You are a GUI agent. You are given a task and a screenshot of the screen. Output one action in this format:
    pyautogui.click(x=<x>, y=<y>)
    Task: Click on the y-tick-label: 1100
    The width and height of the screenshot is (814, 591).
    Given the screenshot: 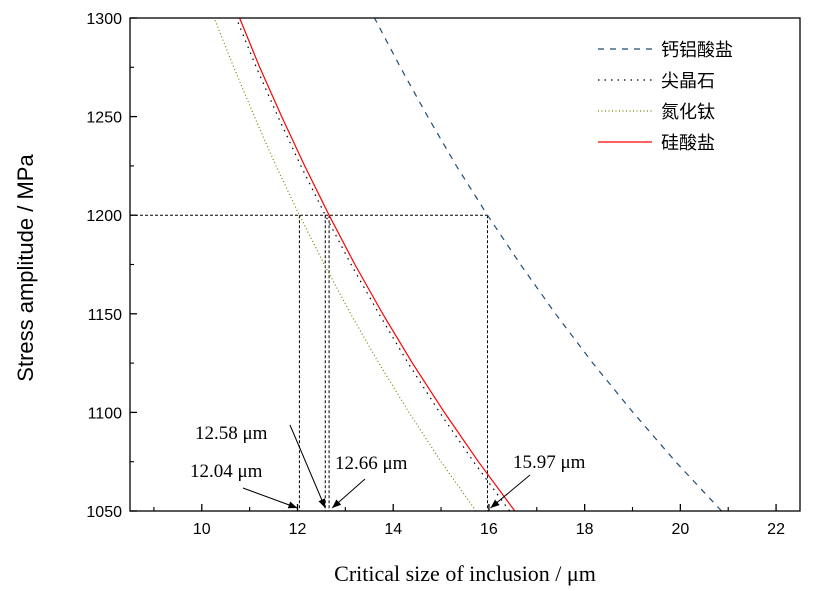 What is the action you would take?
    pyautogui.click(x=105, y=413)
    